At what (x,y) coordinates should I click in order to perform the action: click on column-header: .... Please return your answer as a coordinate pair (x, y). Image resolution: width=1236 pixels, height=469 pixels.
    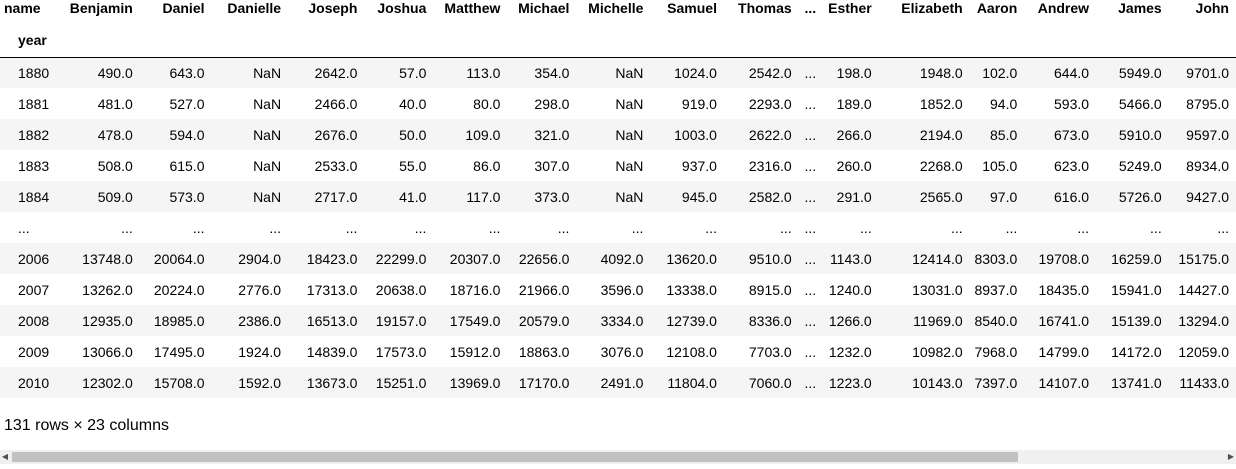
    Looking at the image, I should click on (810, 8).